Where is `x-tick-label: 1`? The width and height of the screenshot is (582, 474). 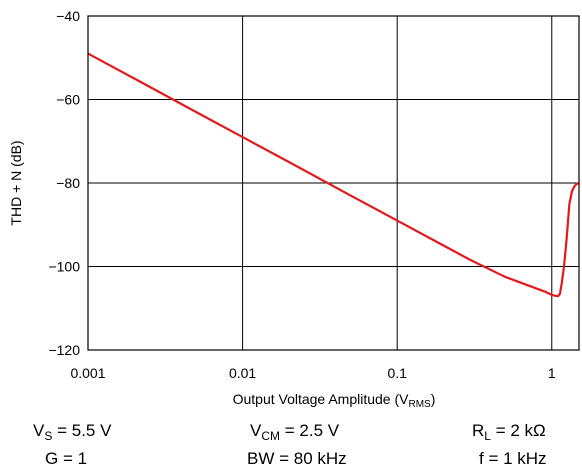
x-tick-label: 1 is located at coordinates (552, 373).